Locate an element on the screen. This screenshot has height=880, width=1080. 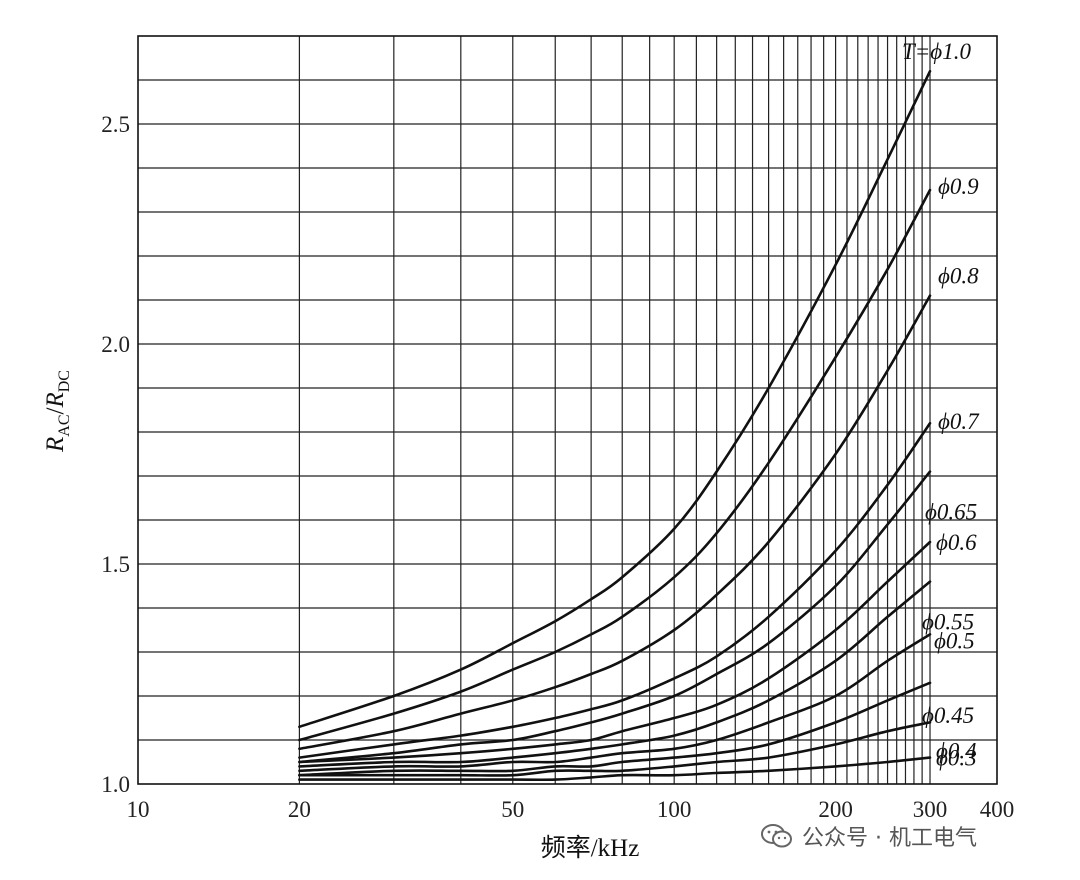
y-tick-labels: 1.0 1.5 2.0 2.5 is located at coordinates (115, 454).